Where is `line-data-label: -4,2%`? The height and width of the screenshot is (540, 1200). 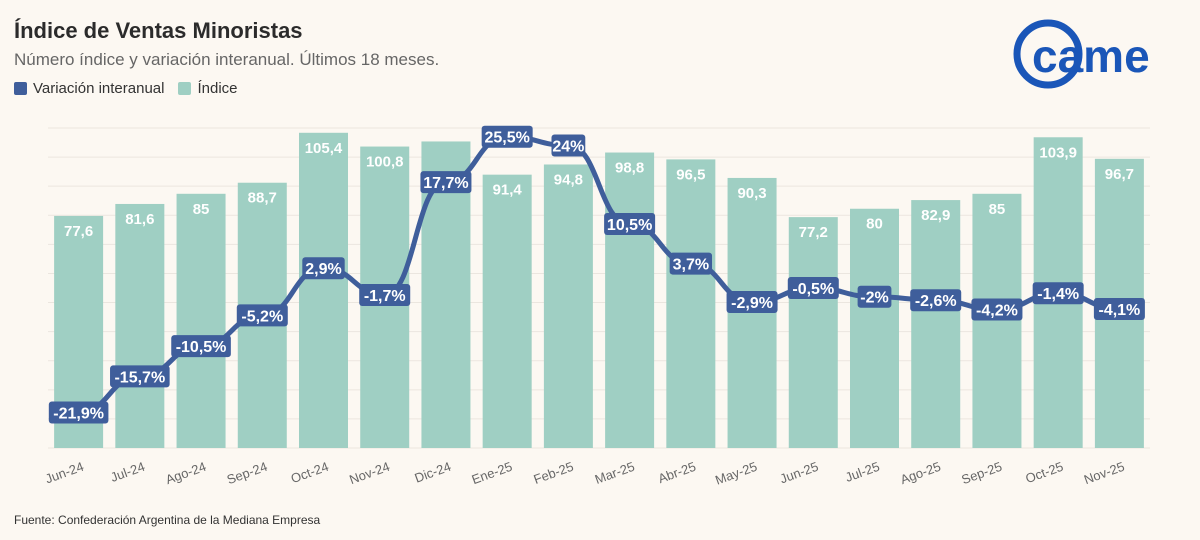 line-data-label: -4,2% is located at coordinates (997, 311).